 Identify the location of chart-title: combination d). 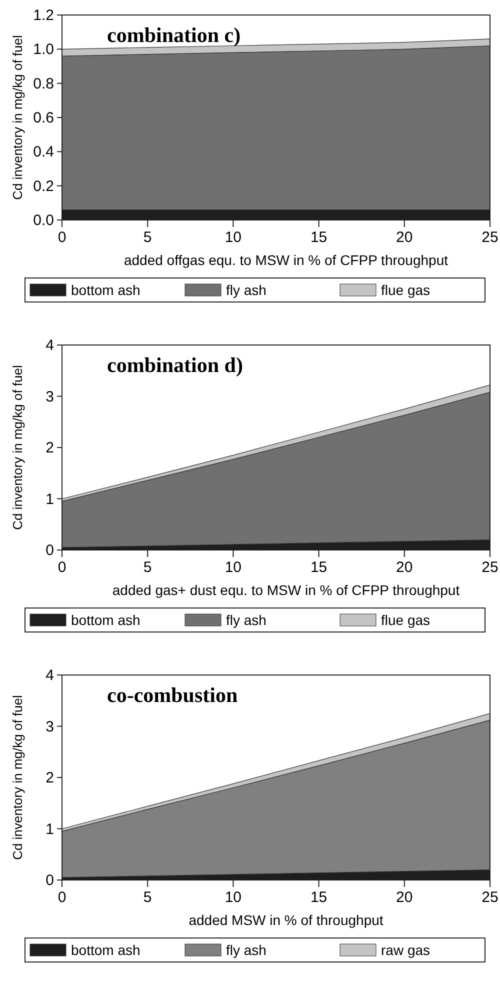
(175, 365).